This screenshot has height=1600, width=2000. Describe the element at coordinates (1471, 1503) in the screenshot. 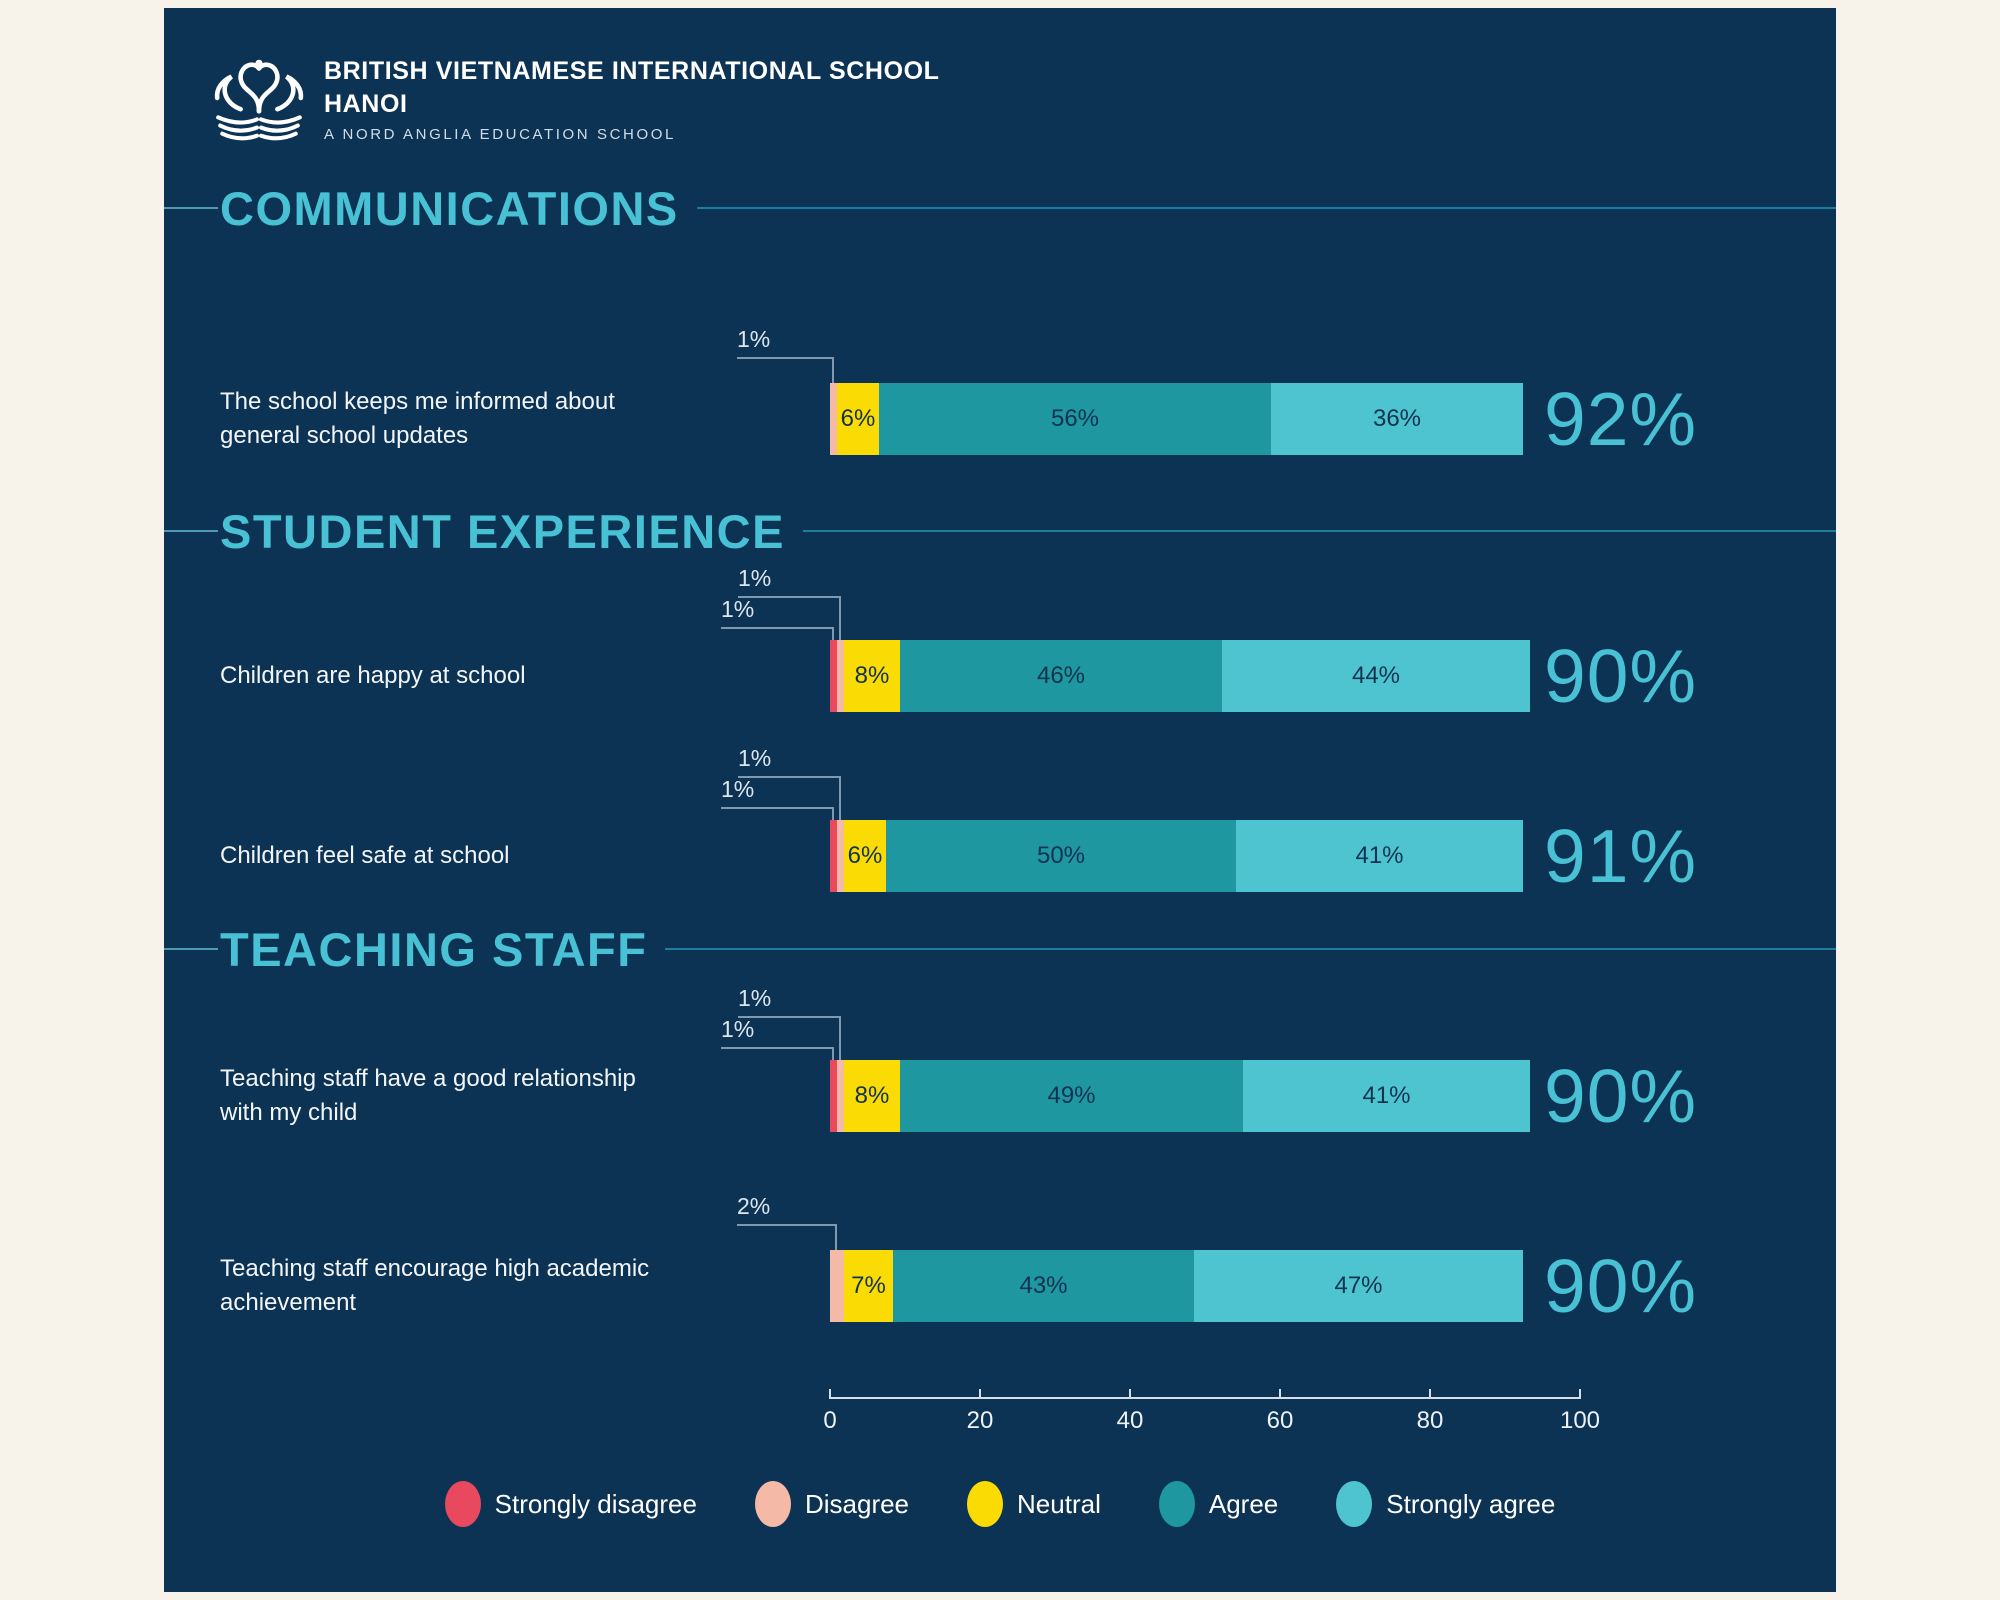

I see `legend-label: Strongly agree` at that location.